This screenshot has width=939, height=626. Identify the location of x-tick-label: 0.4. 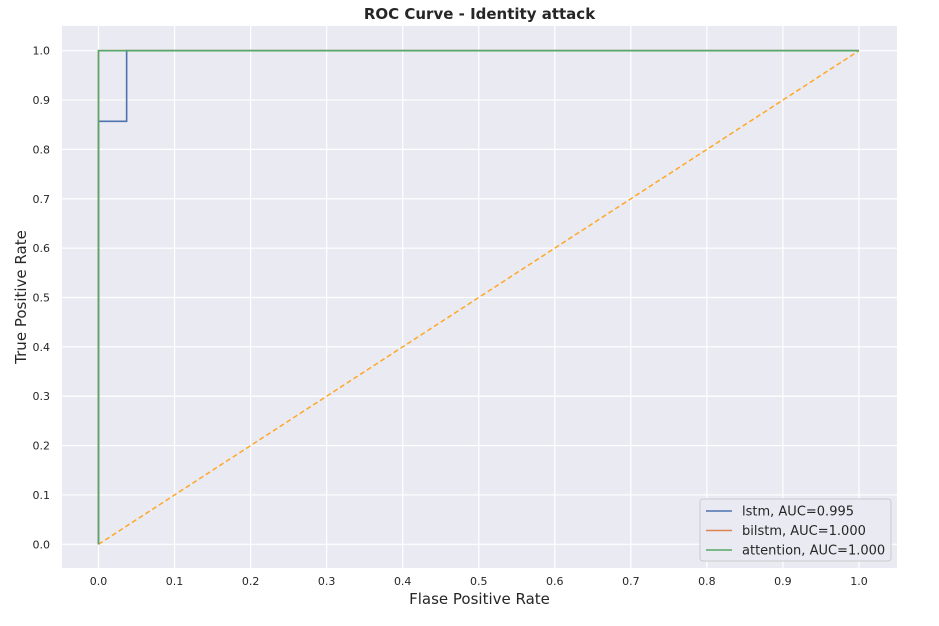
(403, 581).